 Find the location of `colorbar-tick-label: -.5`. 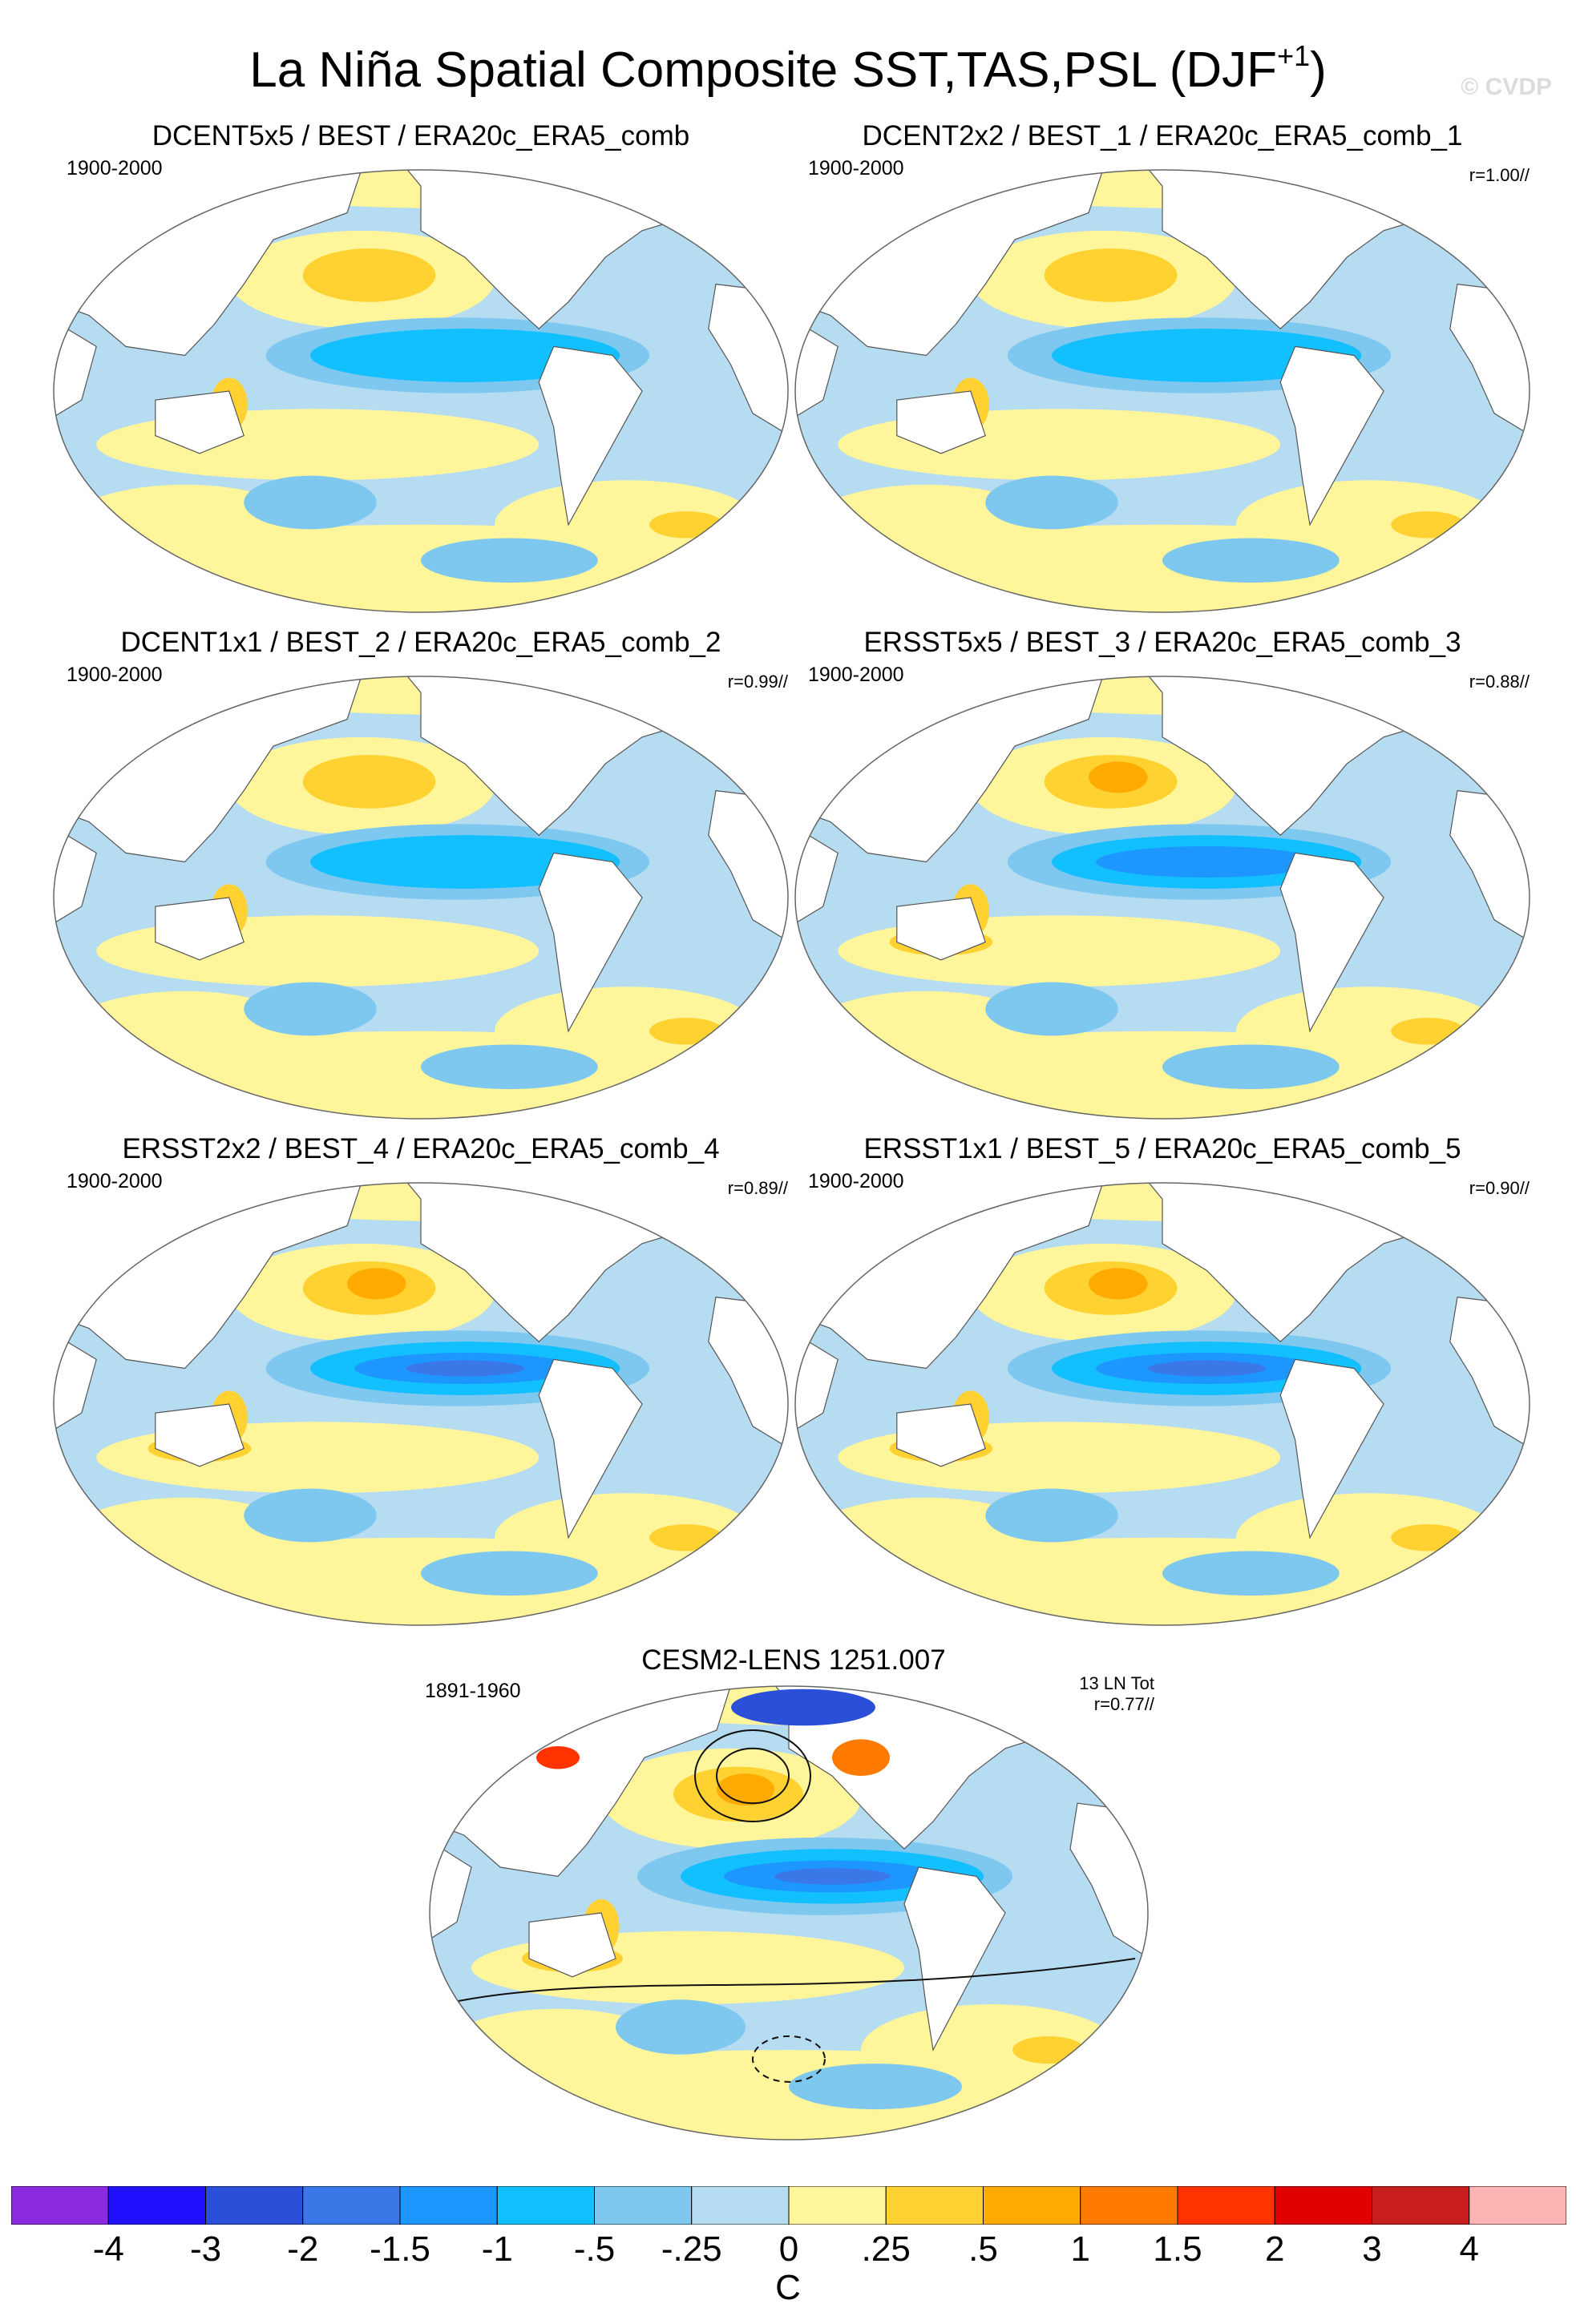

colorbar-tick-label: -.5 is located at coordinates (594, 2249).